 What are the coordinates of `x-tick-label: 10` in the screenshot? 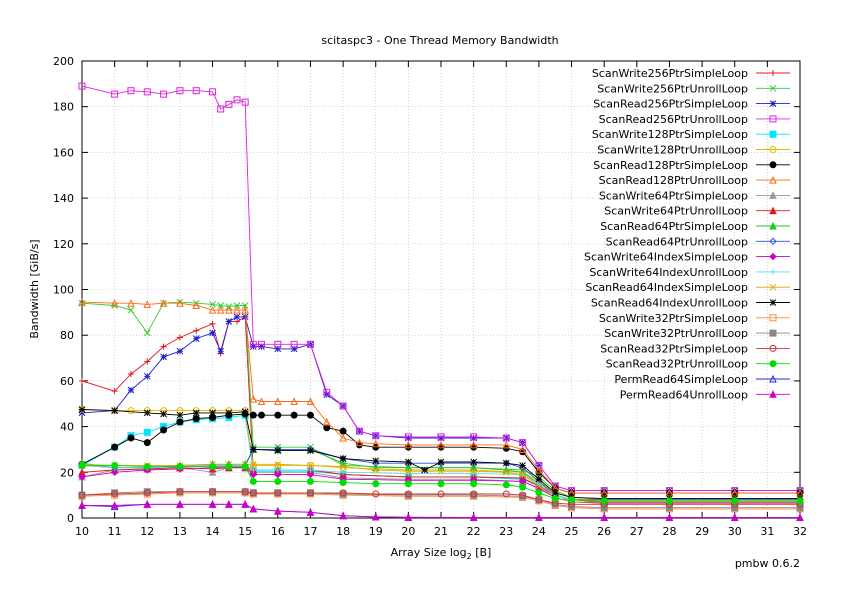 It's located at (82, 531).